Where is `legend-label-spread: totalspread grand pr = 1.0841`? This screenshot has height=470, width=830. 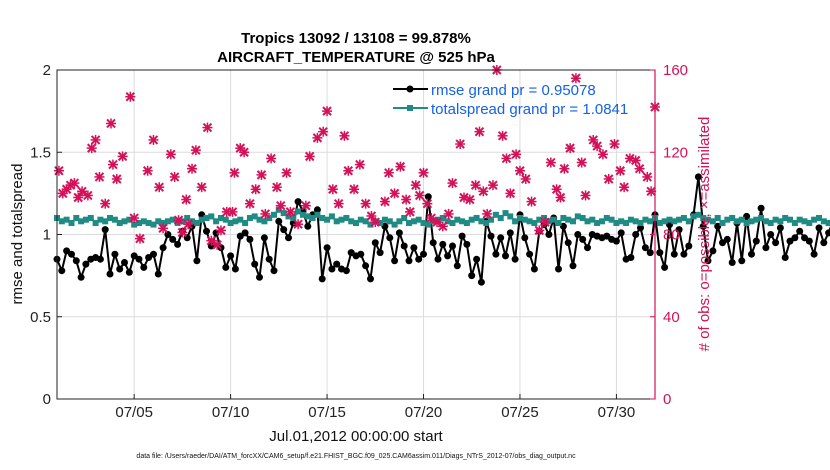
legend-label-spread: totalspread grand pr = 1.0841 is located at coordinates (529, 109).